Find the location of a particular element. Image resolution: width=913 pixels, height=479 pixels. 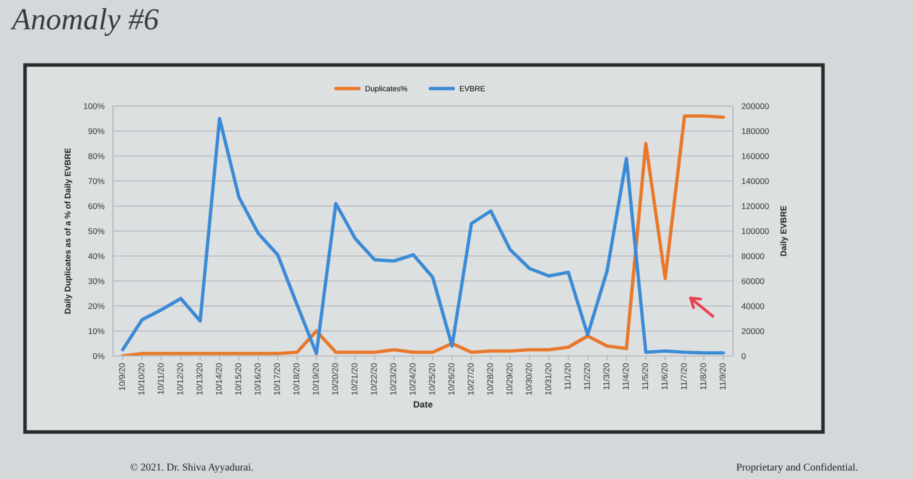

x-tick-label: 11/3/20 is located at coordinates (606, 376).